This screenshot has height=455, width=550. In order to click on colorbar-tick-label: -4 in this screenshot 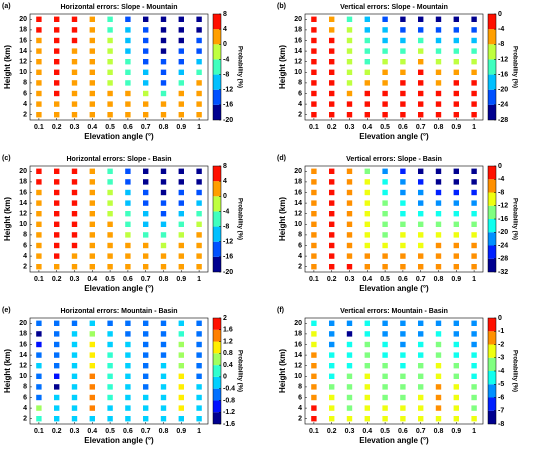, I will do `click(501, 371)`.